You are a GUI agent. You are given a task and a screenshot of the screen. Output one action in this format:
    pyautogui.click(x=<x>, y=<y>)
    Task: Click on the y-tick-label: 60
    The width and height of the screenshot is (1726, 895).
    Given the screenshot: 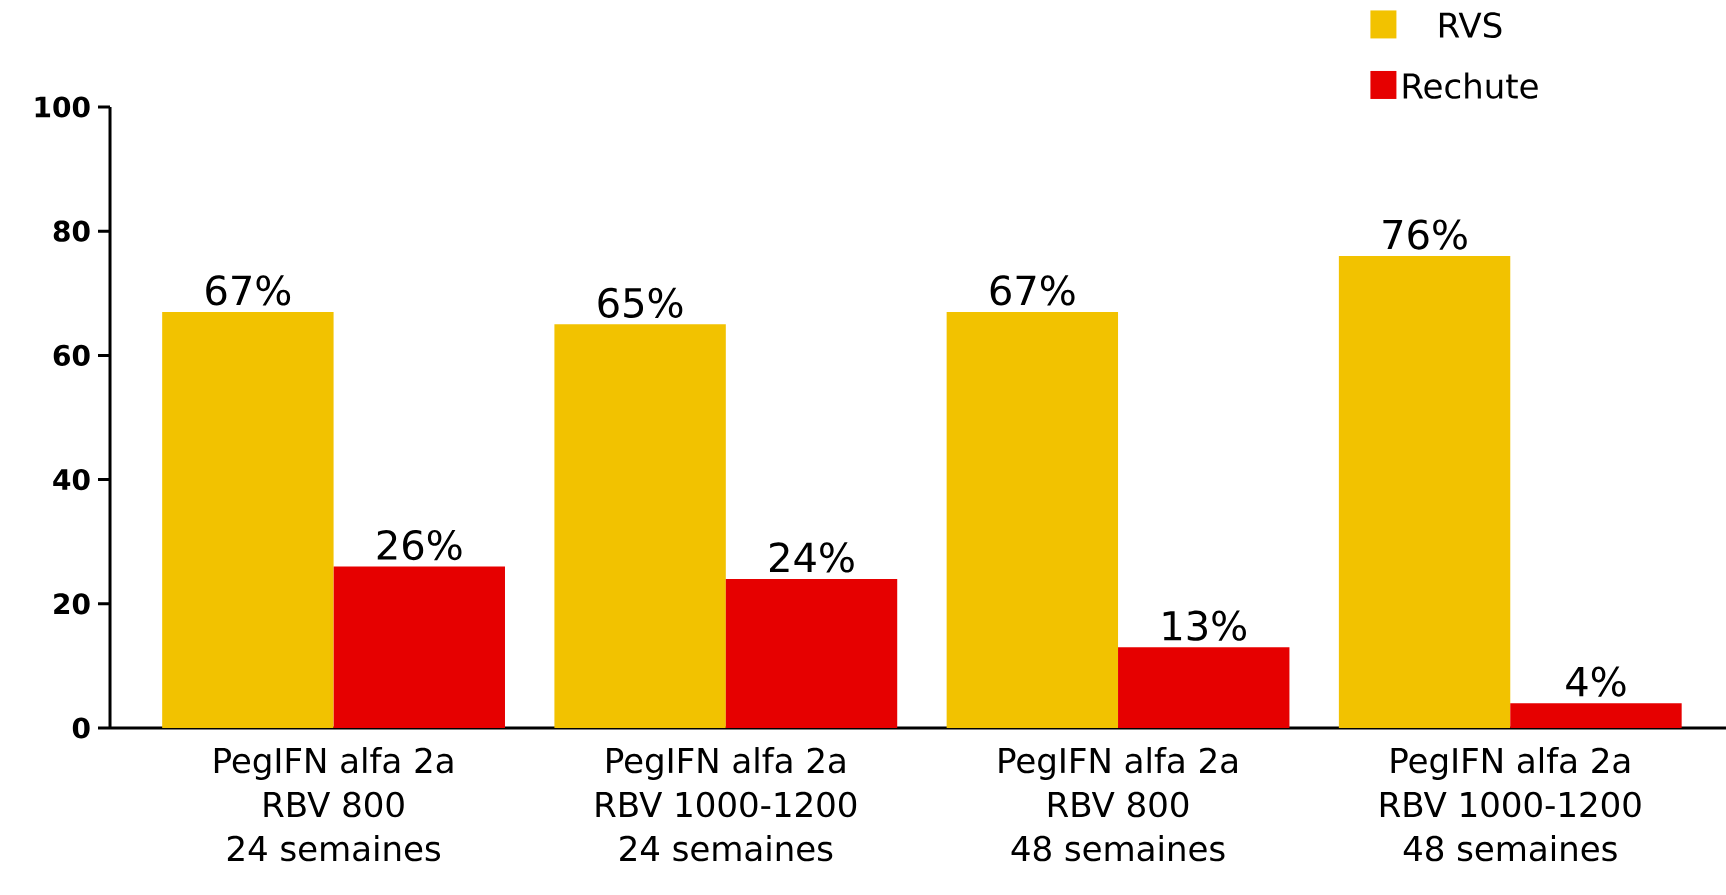 What is the action you would take?
    pyautogui.click(x=71, y=355)
    